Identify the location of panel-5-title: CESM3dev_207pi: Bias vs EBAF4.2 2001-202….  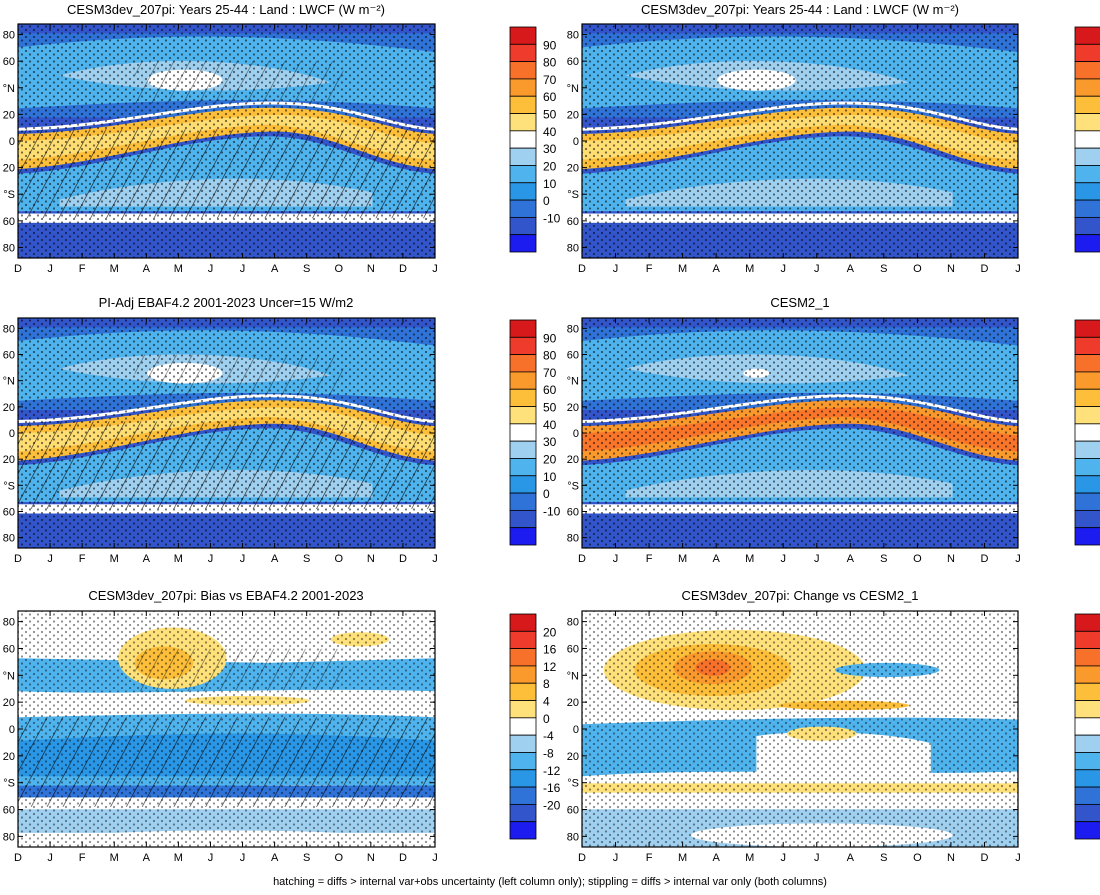
(225, 595).